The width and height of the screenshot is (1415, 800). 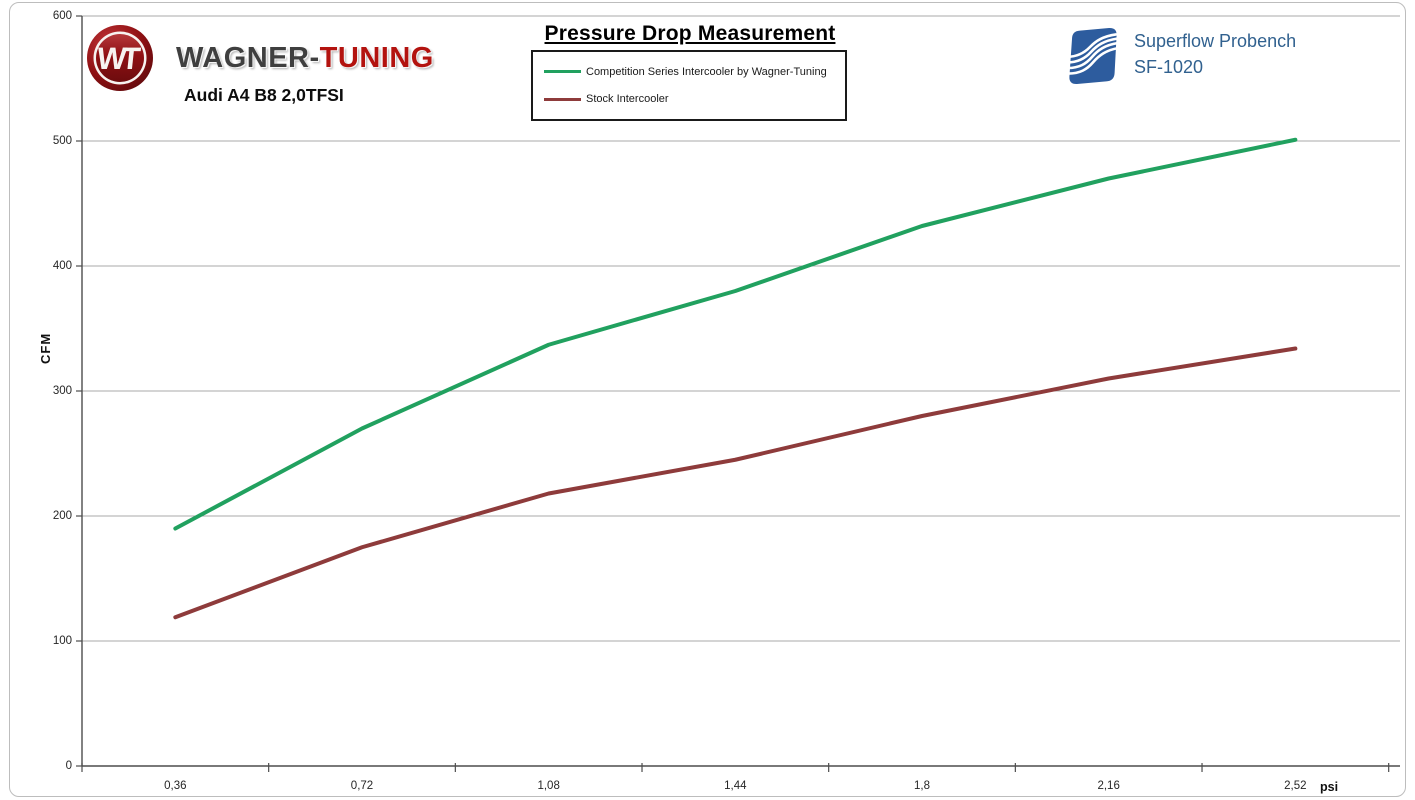 I want to click on superflow-logo-icon, so click(x=1093, y=56).